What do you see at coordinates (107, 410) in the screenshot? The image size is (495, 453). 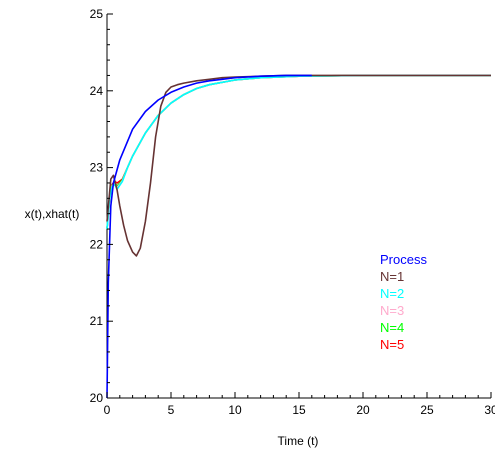 I see `x-tick-label: 0` at bounding box center [107, 410].